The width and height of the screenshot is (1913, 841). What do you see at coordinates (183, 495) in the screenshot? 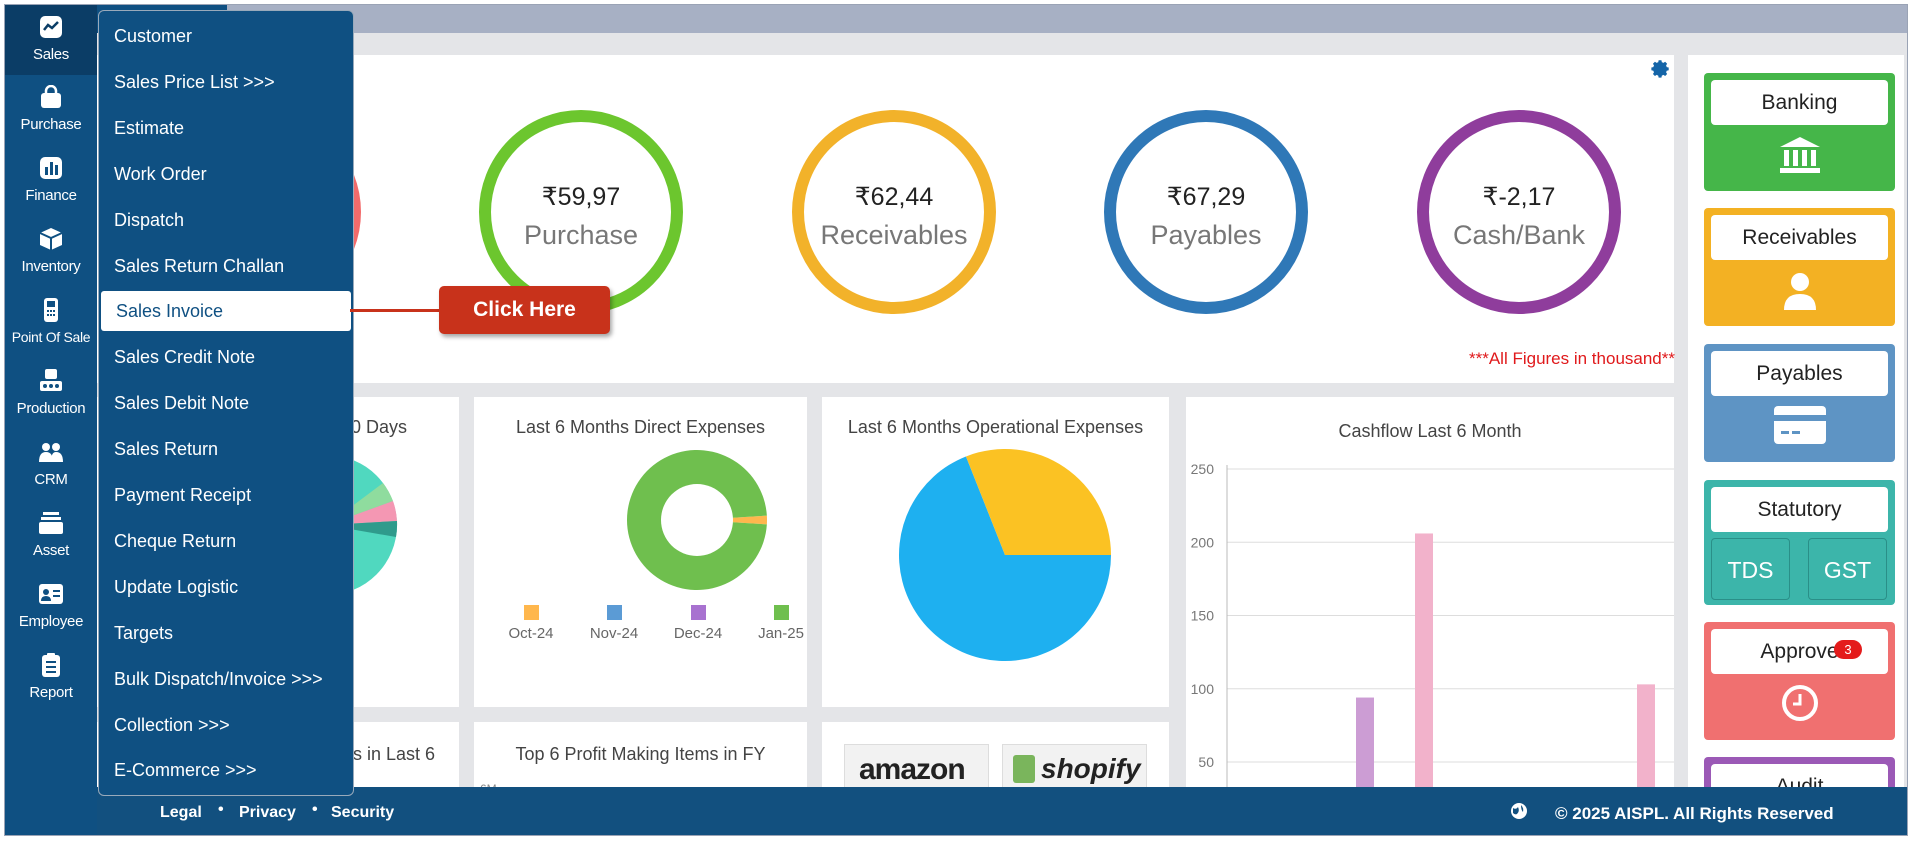
I see `menu-item-payment-receipt: Payment Receipt` at bounding box center [183, 495].